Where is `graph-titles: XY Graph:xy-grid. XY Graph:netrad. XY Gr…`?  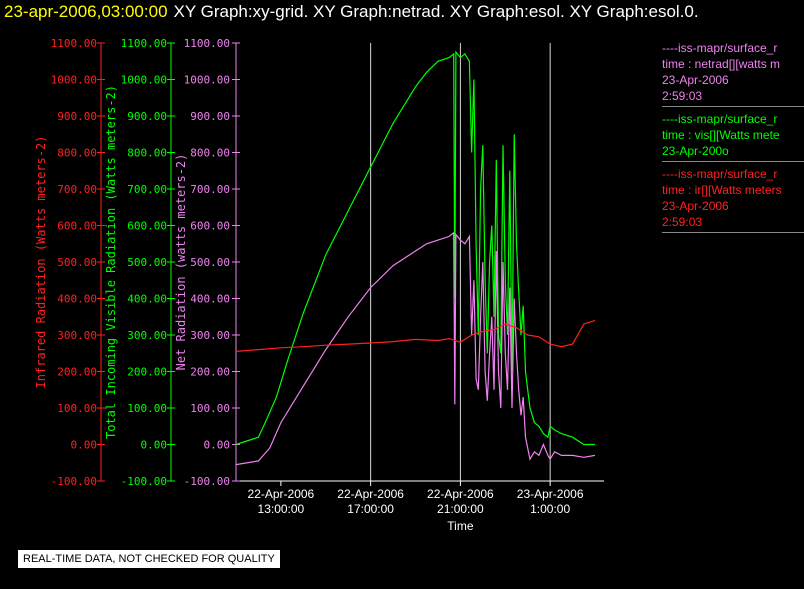 graph-titles: XY Graph:xy-grid. XY Graph:netrad. XY Gr… is located at coordinates (436, 11).